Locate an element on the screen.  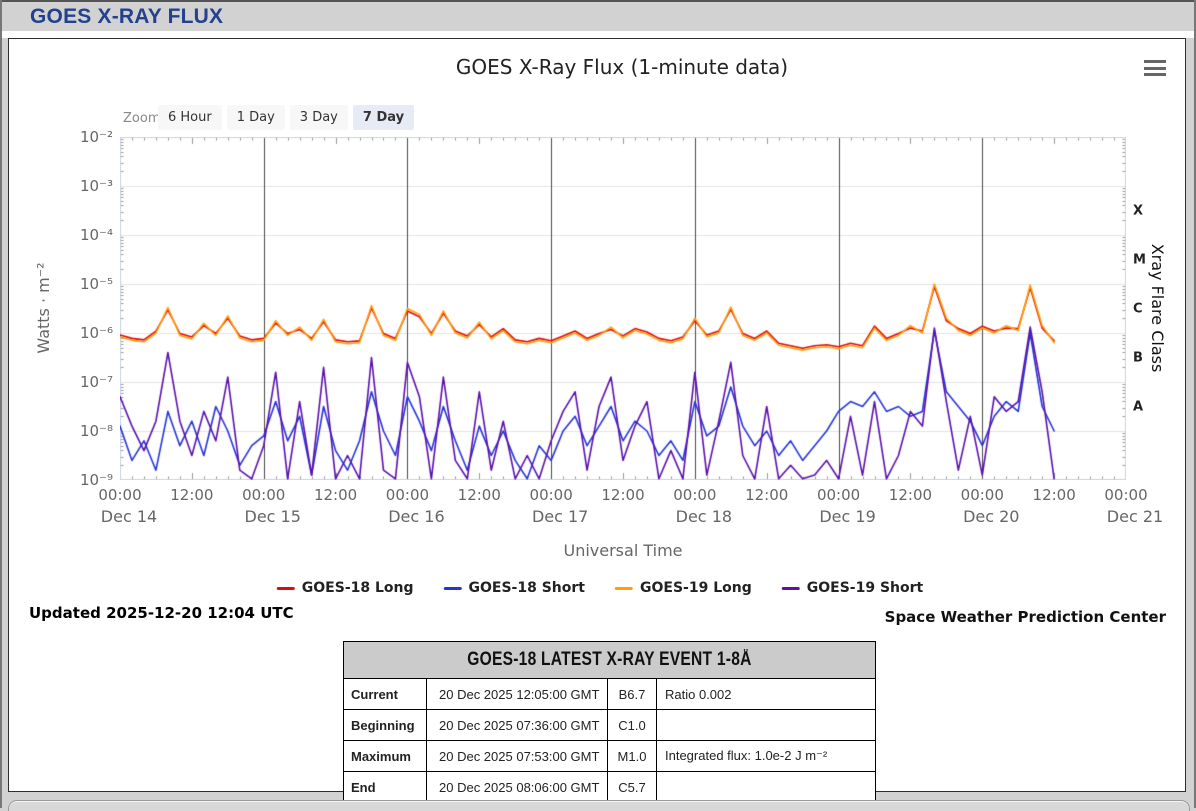
event-row-time: 20 Dec 2025 12:05:00 GMT is located at coordinates (517, 694).